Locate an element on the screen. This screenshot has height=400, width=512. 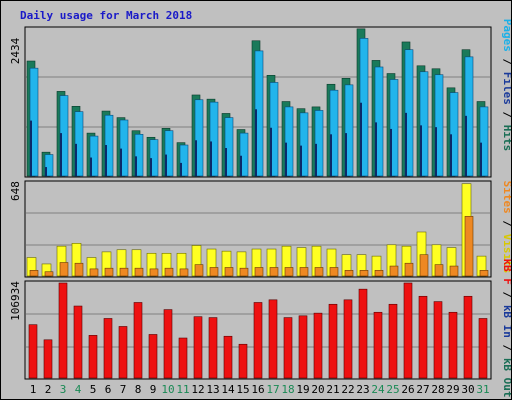
day-label-25: 25 is located at coordinates (392, 389).